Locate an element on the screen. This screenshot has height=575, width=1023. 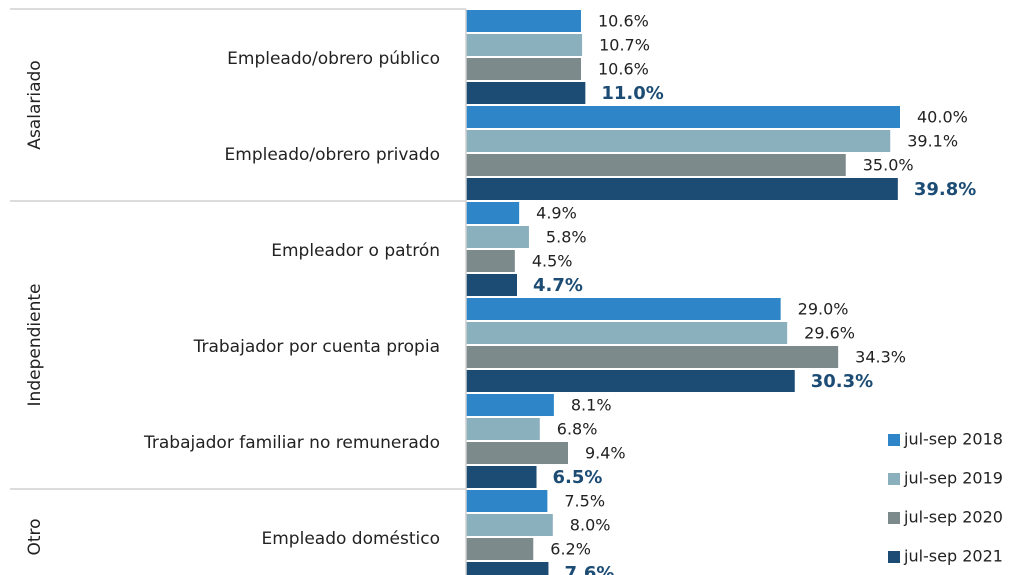
data-label: 9.4% is located at coordinates (605, 453).